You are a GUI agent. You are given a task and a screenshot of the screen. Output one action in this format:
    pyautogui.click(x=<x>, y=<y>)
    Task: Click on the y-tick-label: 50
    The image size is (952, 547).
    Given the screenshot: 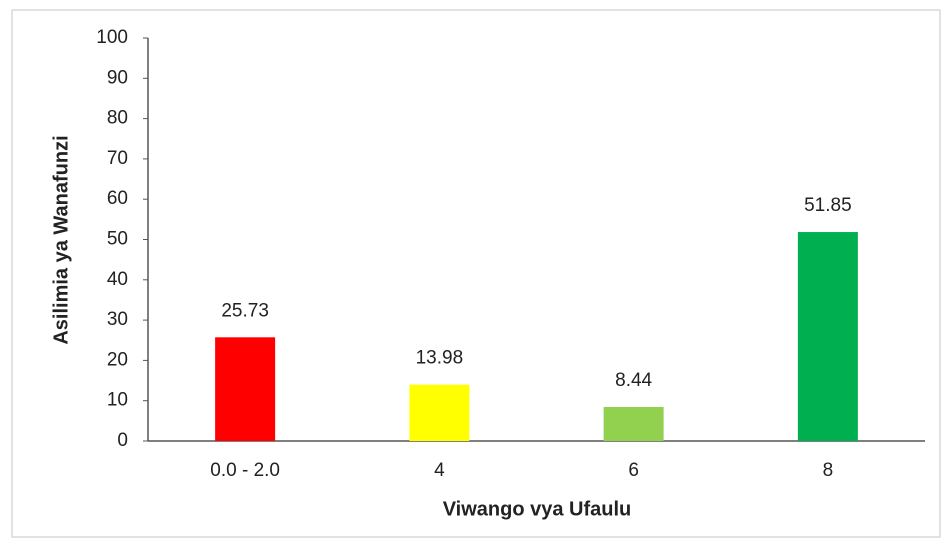 What is the action you would take?
    pyautogui.click(x=117, y=239)
    